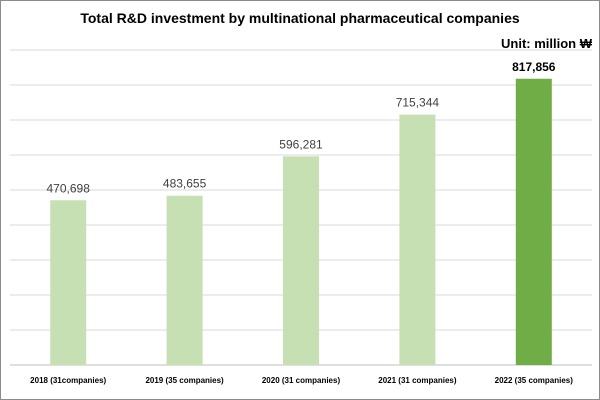 The height and width of the screenshot is (400, 600). I want to click on category-label-4: 2021 (31 companies), so click(417, 380).